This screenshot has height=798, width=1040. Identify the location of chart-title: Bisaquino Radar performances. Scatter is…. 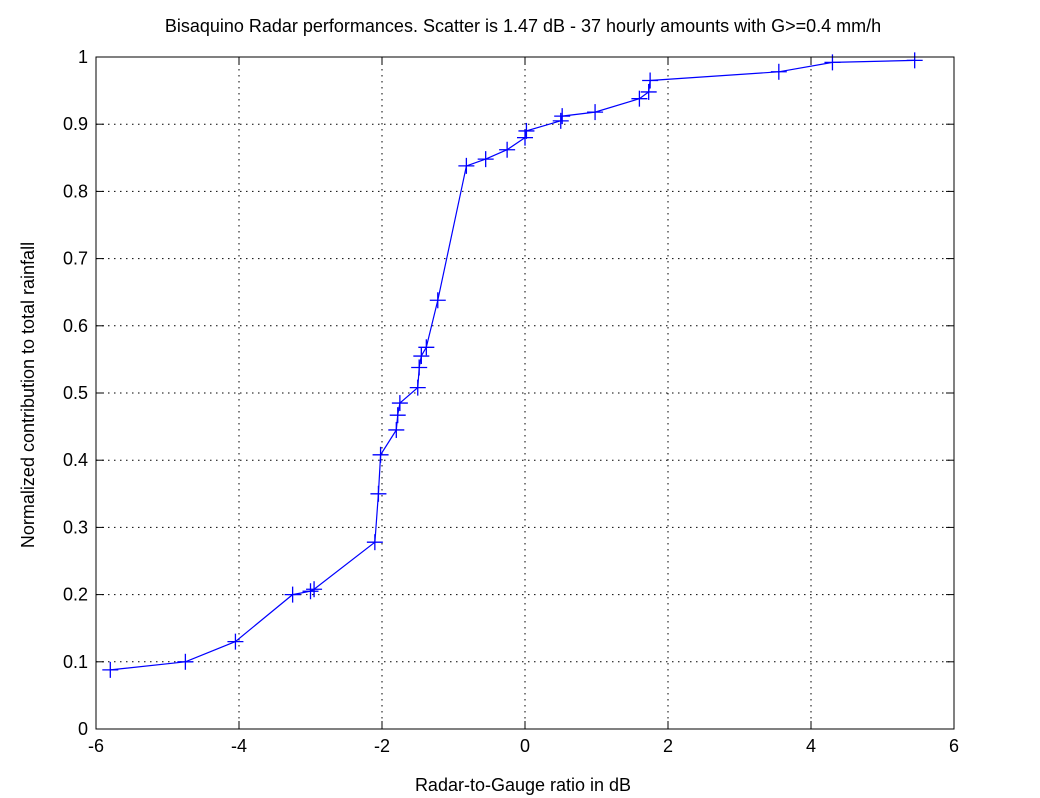
(523, 26).